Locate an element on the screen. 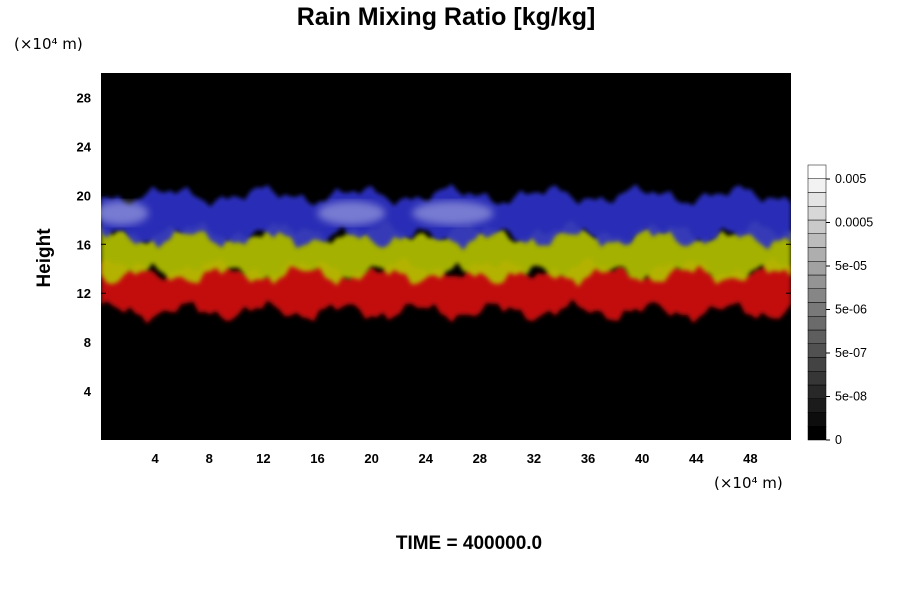 The height and width of the screenshot is (600, 900). colorbar-label: 5e-05 is located at coordinates (851, 266).